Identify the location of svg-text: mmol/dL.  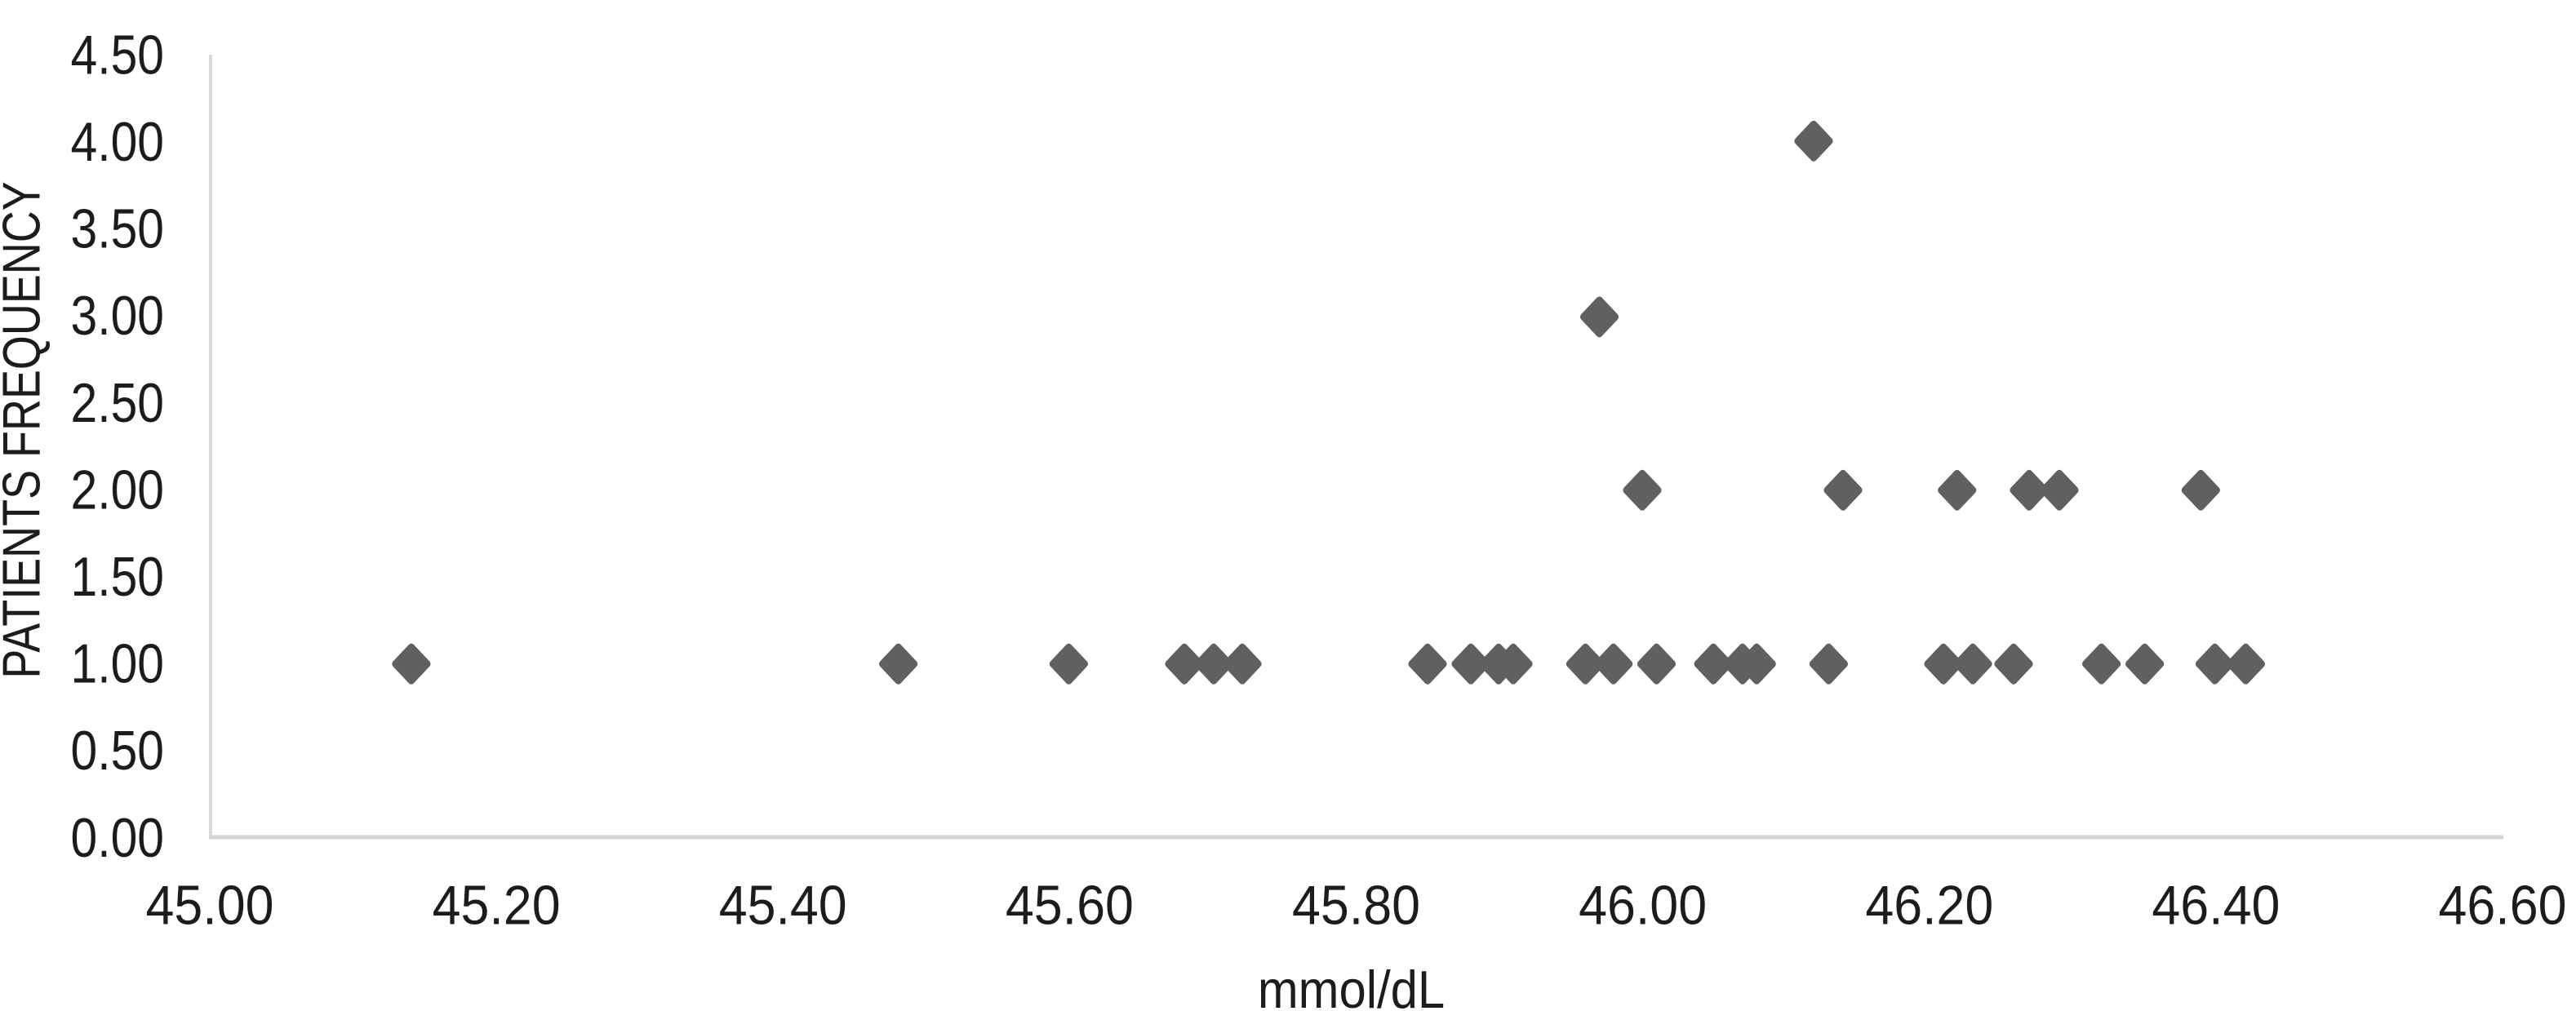
(1351, 985).